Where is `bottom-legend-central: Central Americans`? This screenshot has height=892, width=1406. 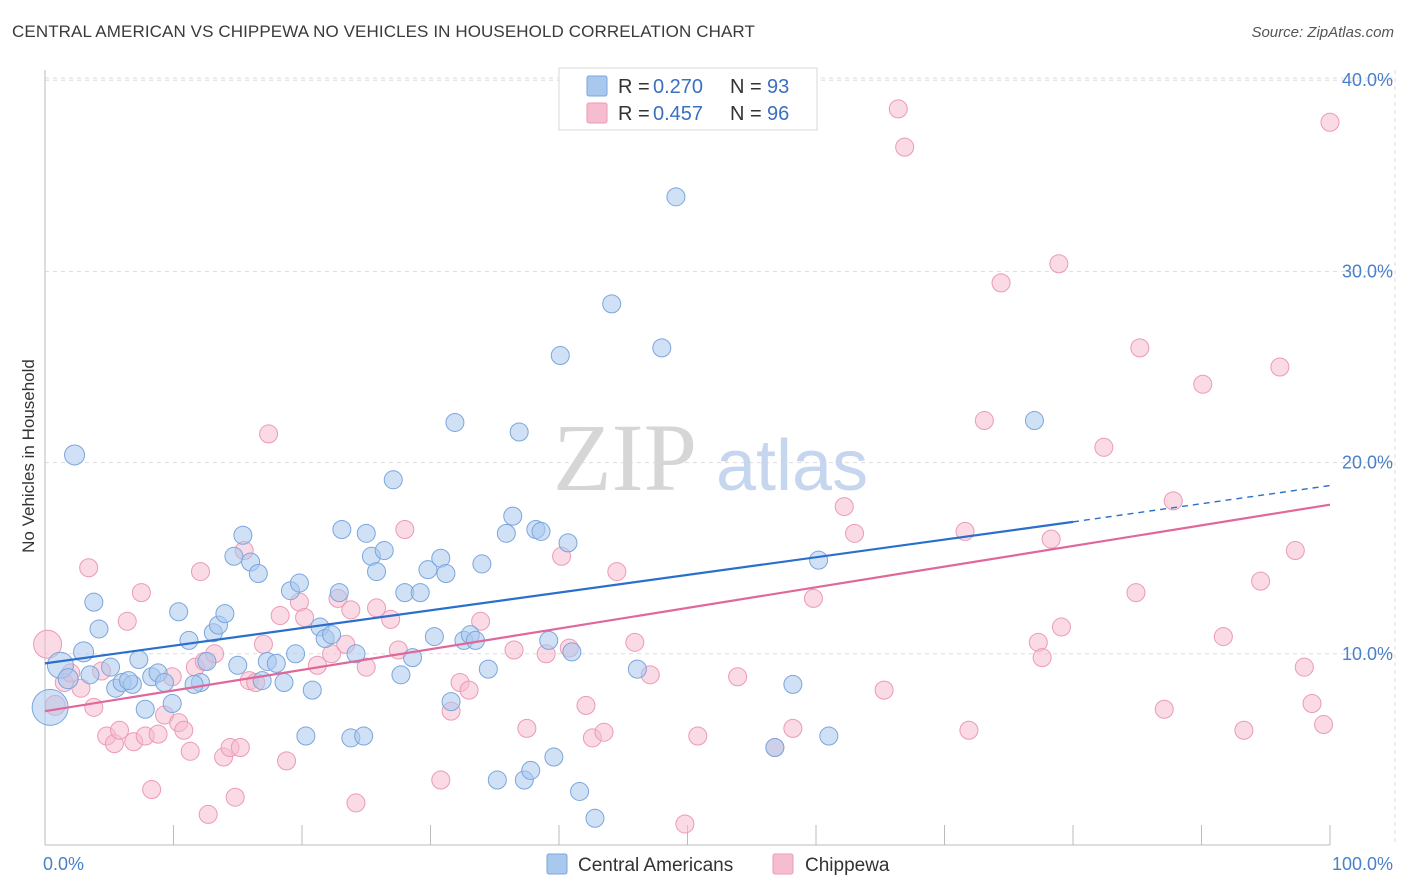 bottom-legend-central: Central Americans is located at coordinates (655, 865).